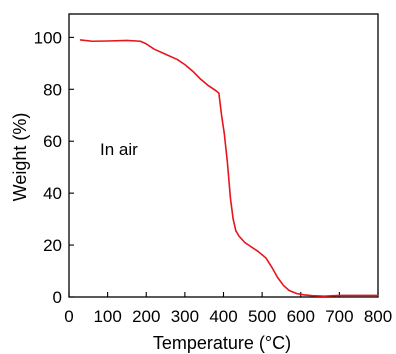 This screenshot has width=396, height=354. What do you see at coordinates (119, 149) in the screenshot?
I see `chart-annotation: In air` at bounding box center [119, 149].